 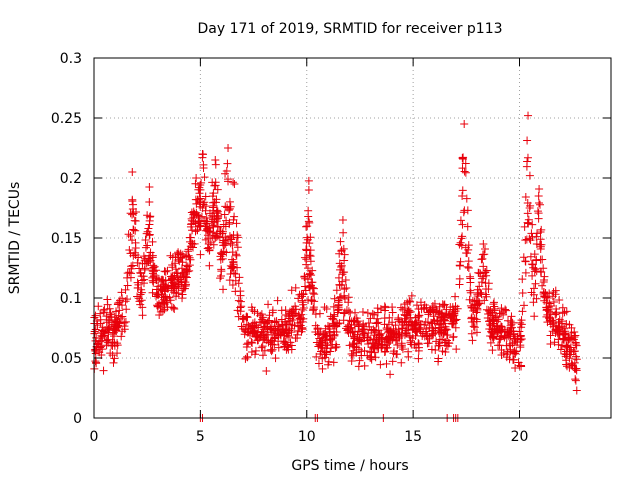 I want to click on x-tick-label: 0, so click(x=94, y=437).